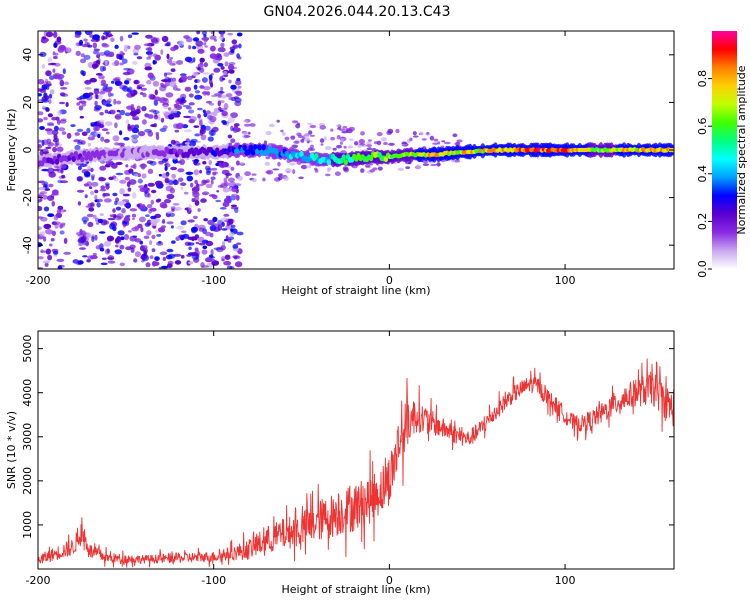  What do you see at coordinates (702, 222) in the screenshot?
I see `colorbar-tick-label: 0.2` at bounding box center [702, 222].